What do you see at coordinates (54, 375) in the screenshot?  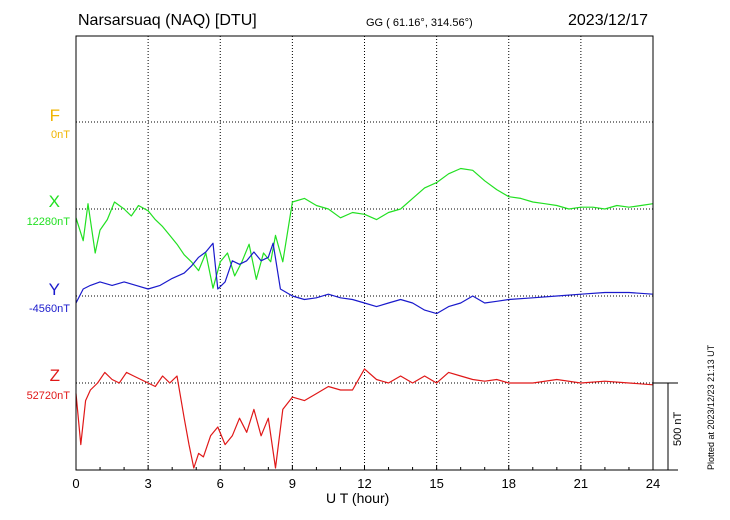 I see `series-label-z: Z` at bounding box center [54, 375].